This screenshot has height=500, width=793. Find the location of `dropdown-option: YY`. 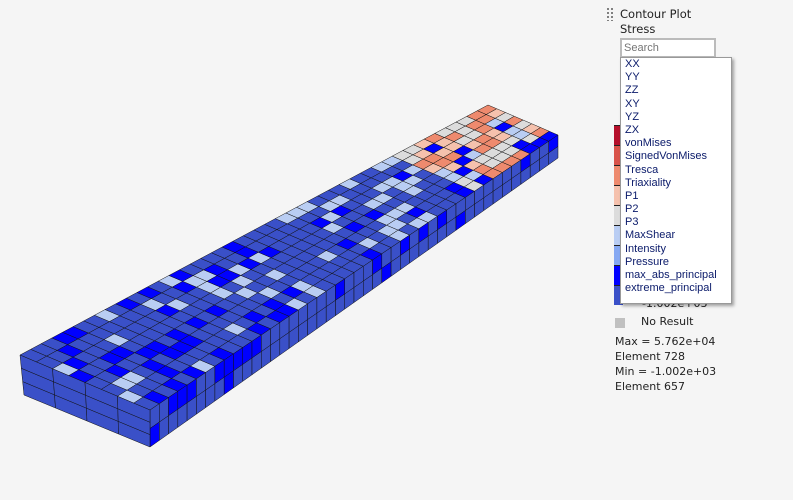

dropdown-option: YY is located at coordinates (632, 77).